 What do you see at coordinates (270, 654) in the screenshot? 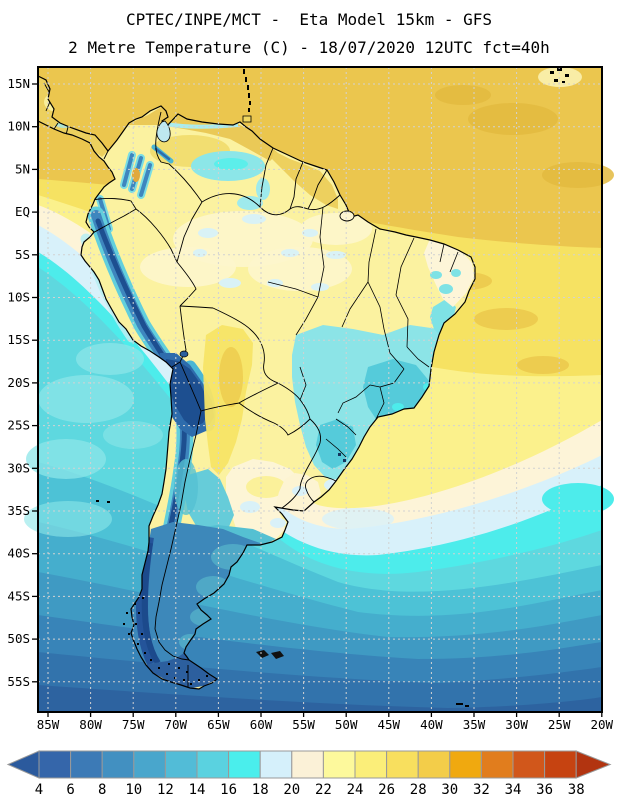
I see `falkland-islands` at bounding box center [270, 654].